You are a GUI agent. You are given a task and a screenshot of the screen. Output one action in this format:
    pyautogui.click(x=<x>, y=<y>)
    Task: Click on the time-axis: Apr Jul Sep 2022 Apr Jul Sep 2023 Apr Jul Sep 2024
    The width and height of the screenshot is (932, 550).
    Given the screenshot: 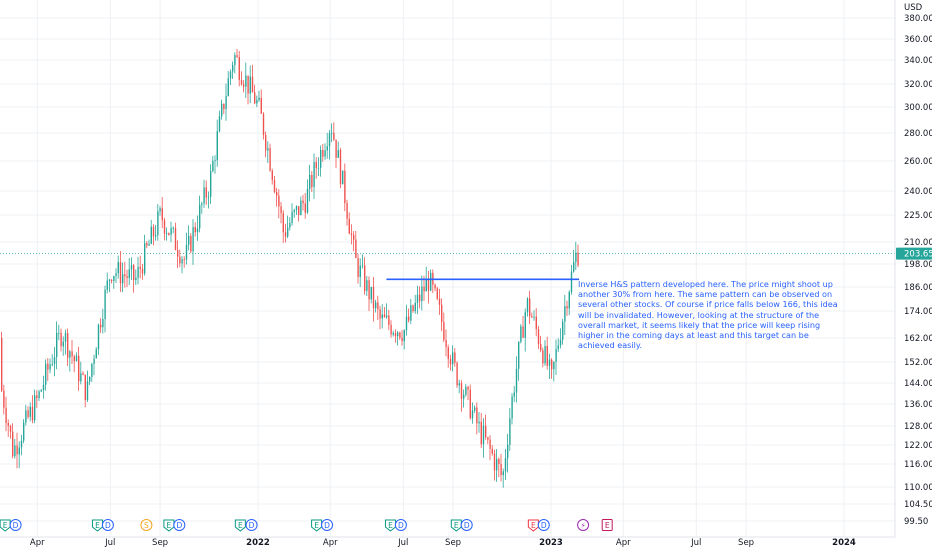 What is the action you would take?
    pyautogui.click(x=447, y=542)
    